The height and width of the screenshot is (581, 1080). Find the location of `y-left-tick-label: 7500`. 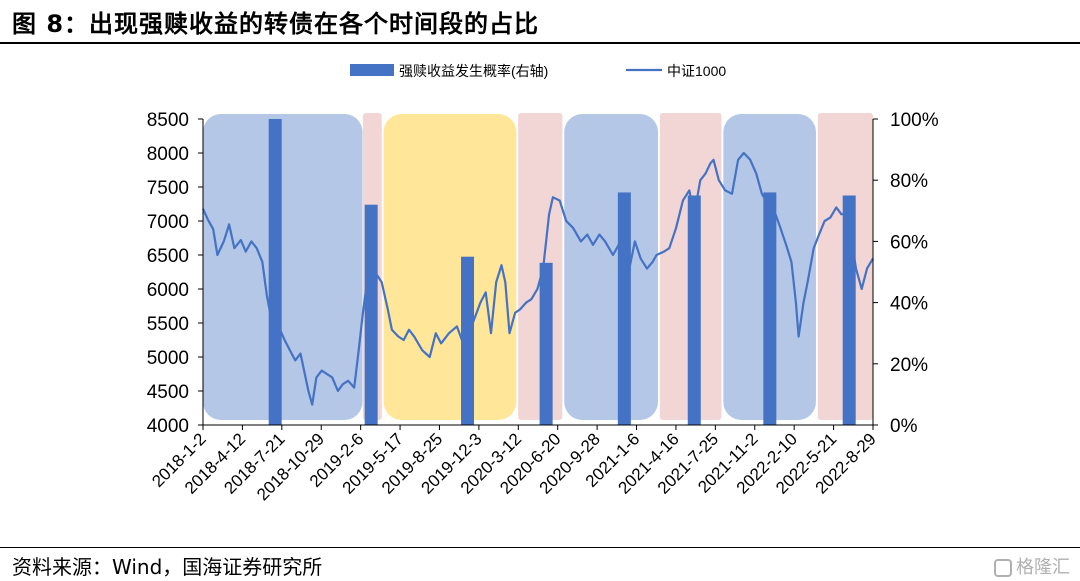

y-left-tick-label: 7500 is located at coordinates (168, 188).